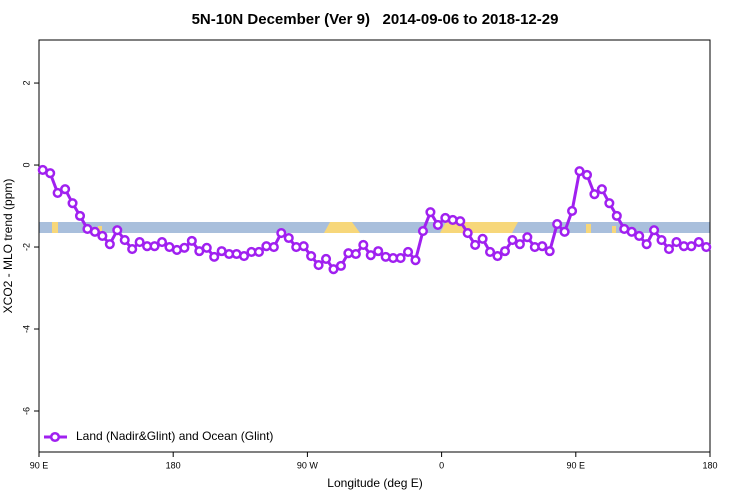 The image size is (750, 500). Describe the element at coordinates (334, 227) in the screenshot. I see `land-patches` at that location.